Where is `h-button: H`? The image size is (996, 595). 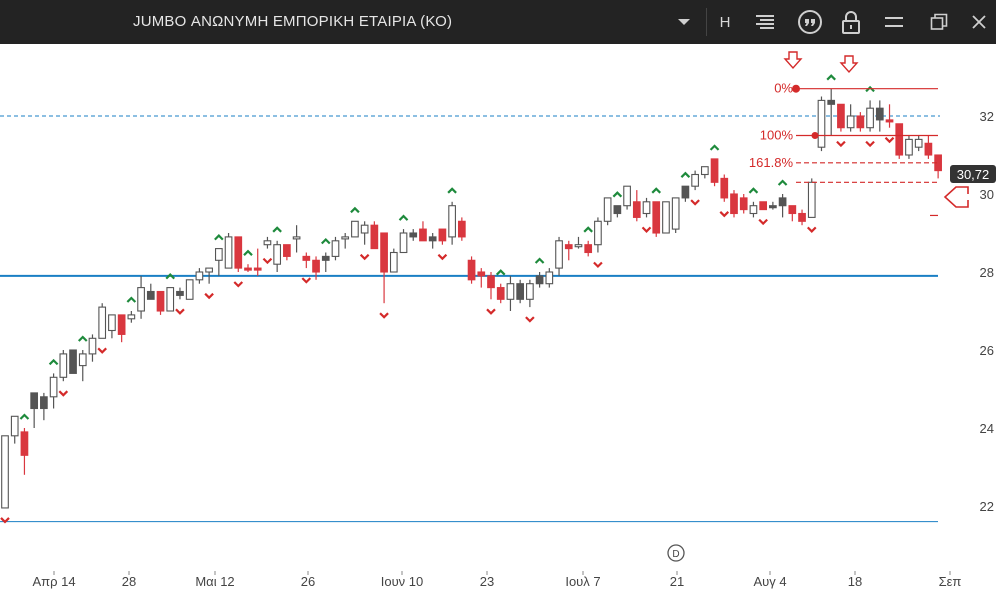 h-button: H is located at coordinates (725, 22).